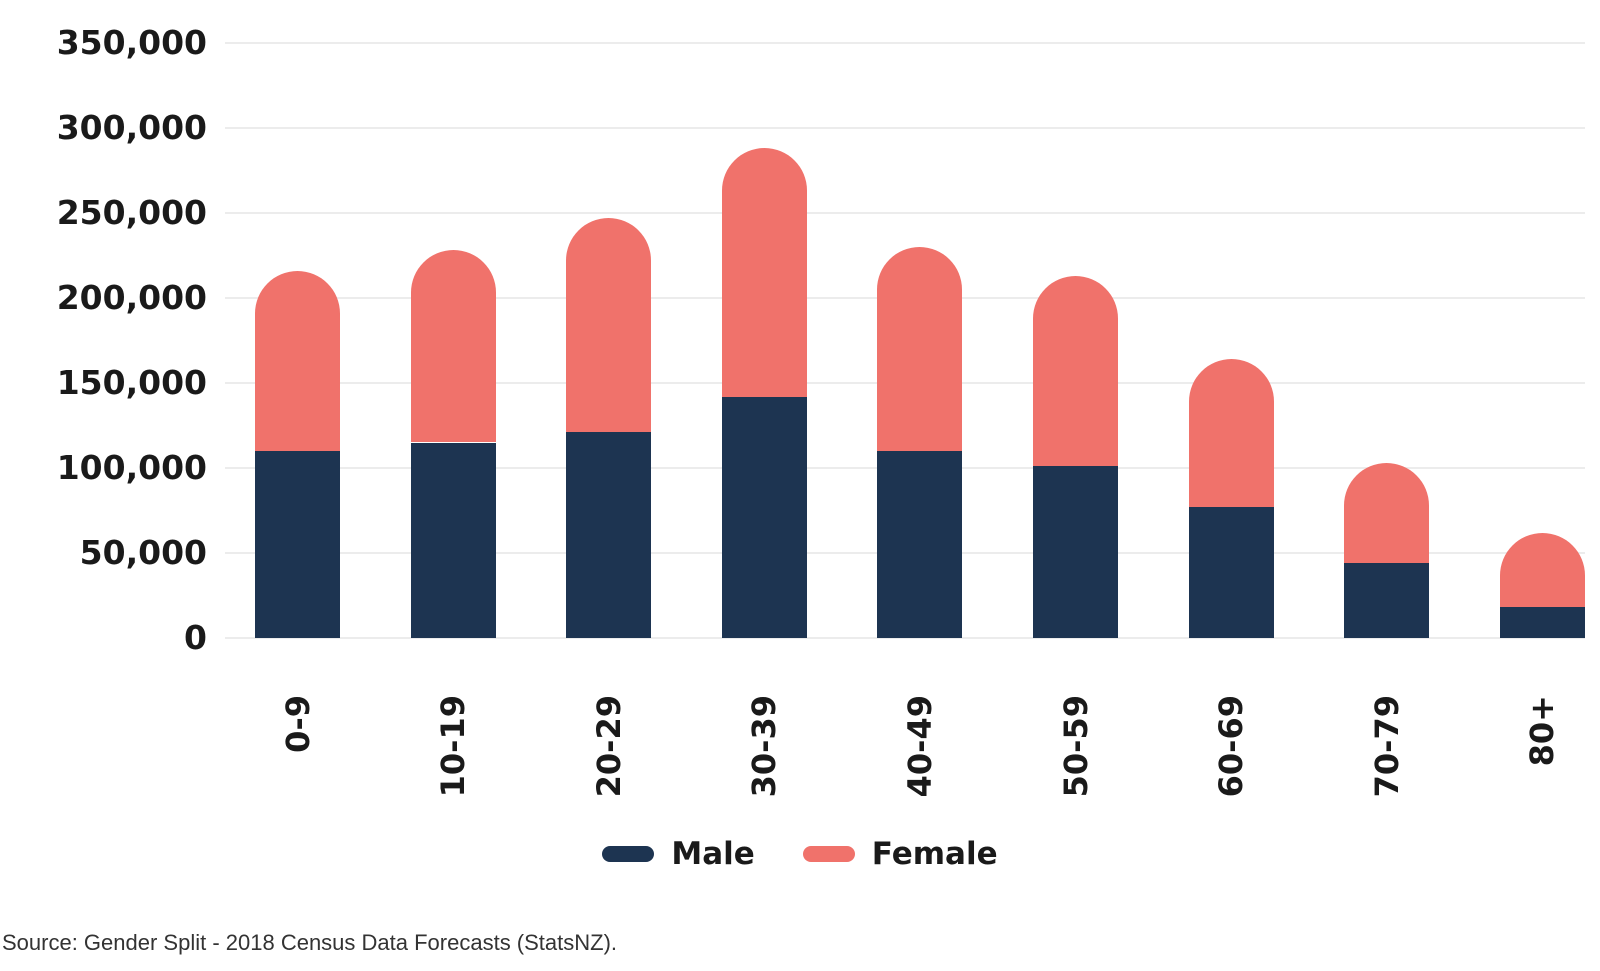  Describe the element at coordinates (131, 212) in the screenshot. I see `y-tick-label: 250,000` at that location.